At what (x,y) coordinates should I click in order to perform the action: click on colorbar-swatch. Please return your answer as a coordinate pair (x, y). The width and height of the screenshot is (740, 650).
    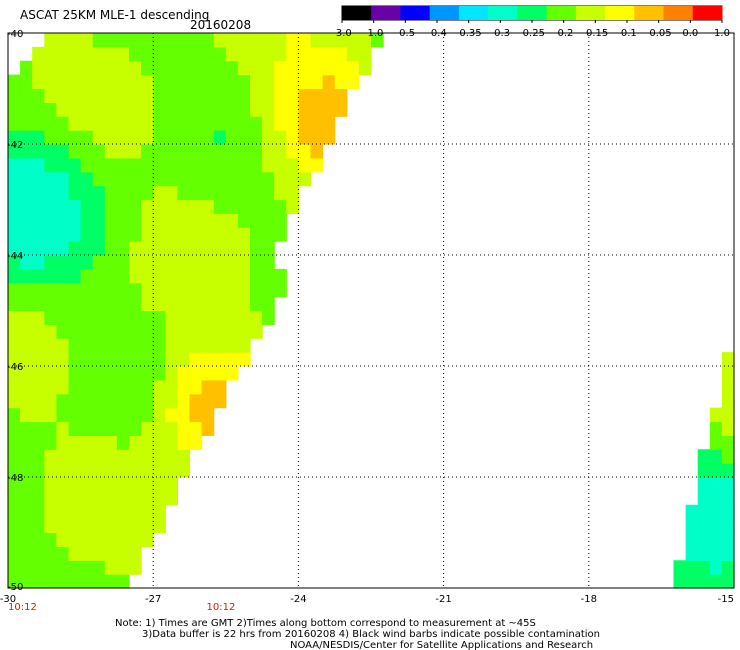
    Looking at the image, I should click on (357, 13).